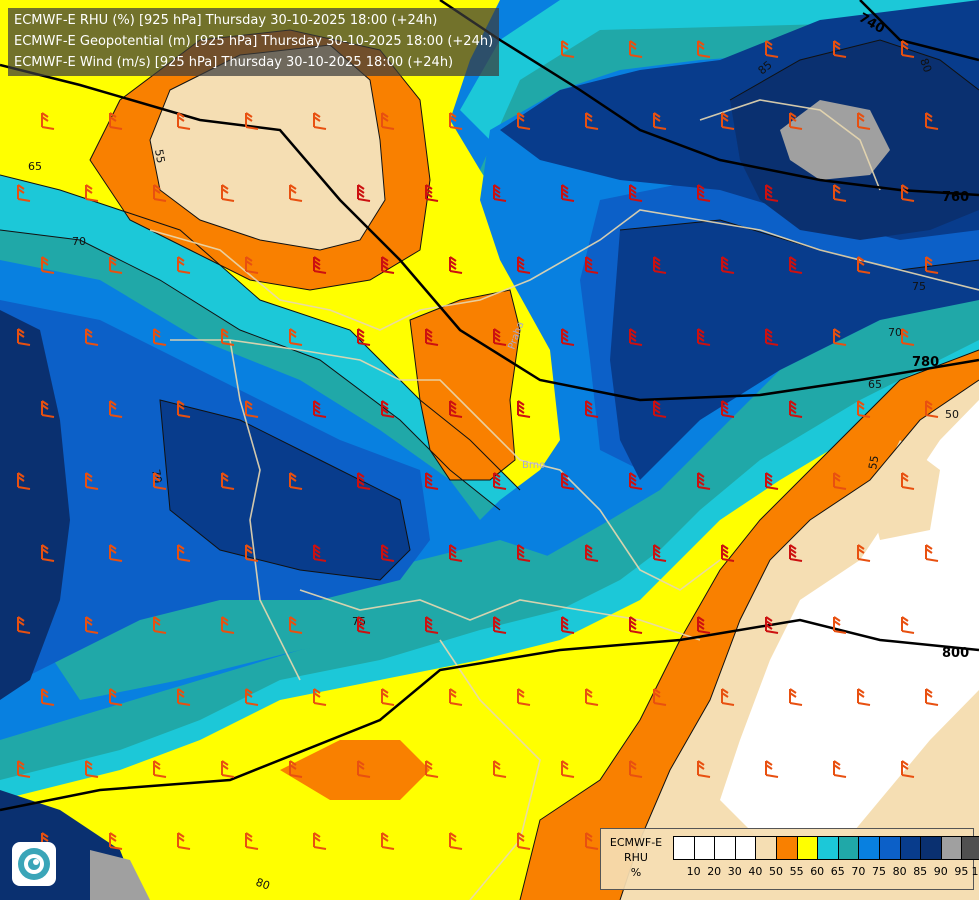 The image size is (979, 900). Describe the element at coordinates (636, 857) in the screenshot. I see `legend-variable: RHU` at that location.